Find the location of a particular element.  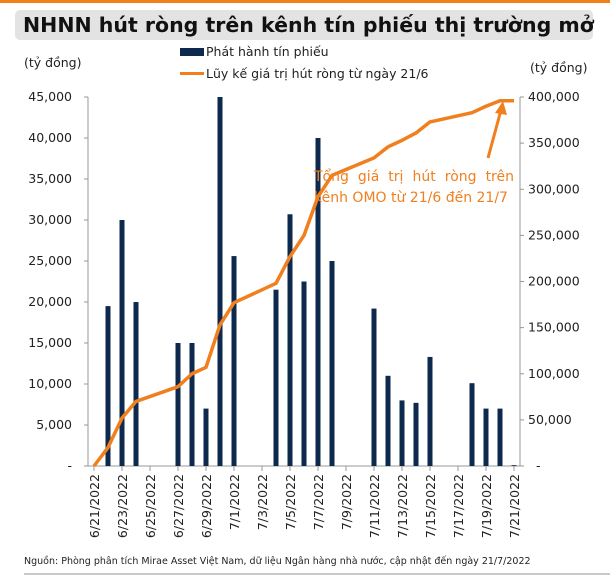

left-axis-tick-label: 35,000 is located at coordinates (50, 178).